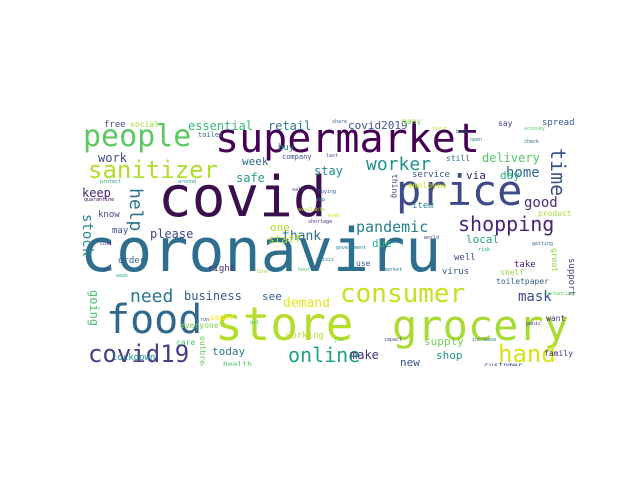 This screenshot has height=480, width=640. Describe the element at coordinates (272, 296) in the screenshot. I see `word-see: see` at that location.